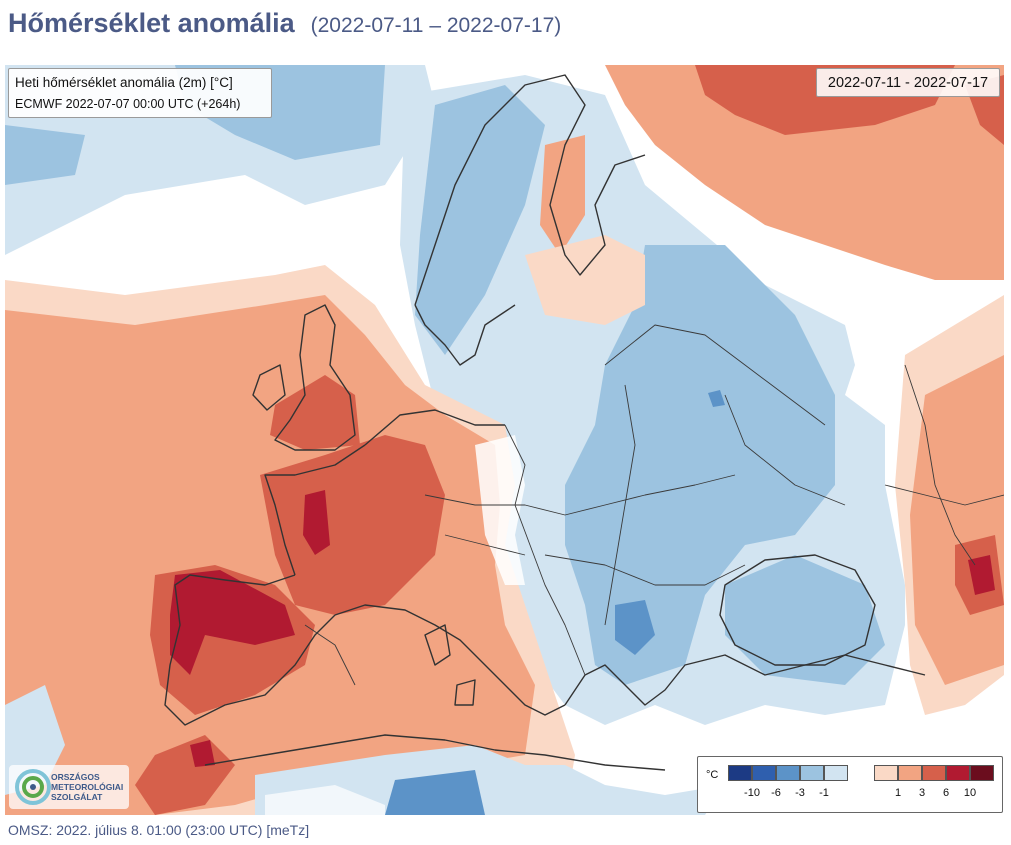  I want to click on cold-zone-iceland-patch, so click(45, 155).